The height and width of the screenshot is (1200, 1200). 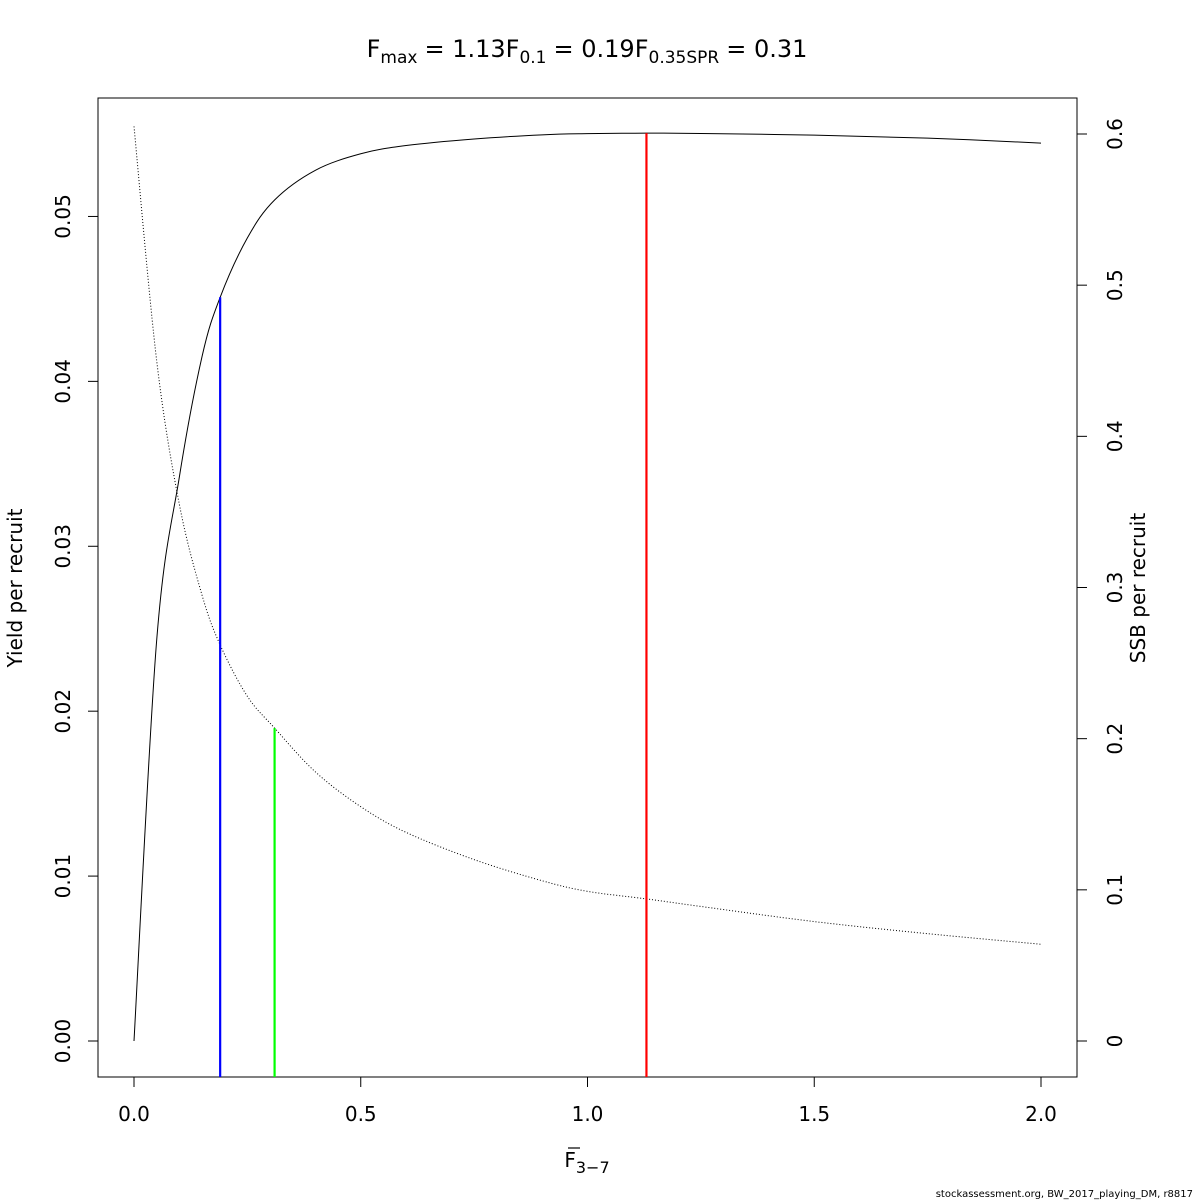 I want to click on title-part-subscript: max, so click(x=398, y=58).